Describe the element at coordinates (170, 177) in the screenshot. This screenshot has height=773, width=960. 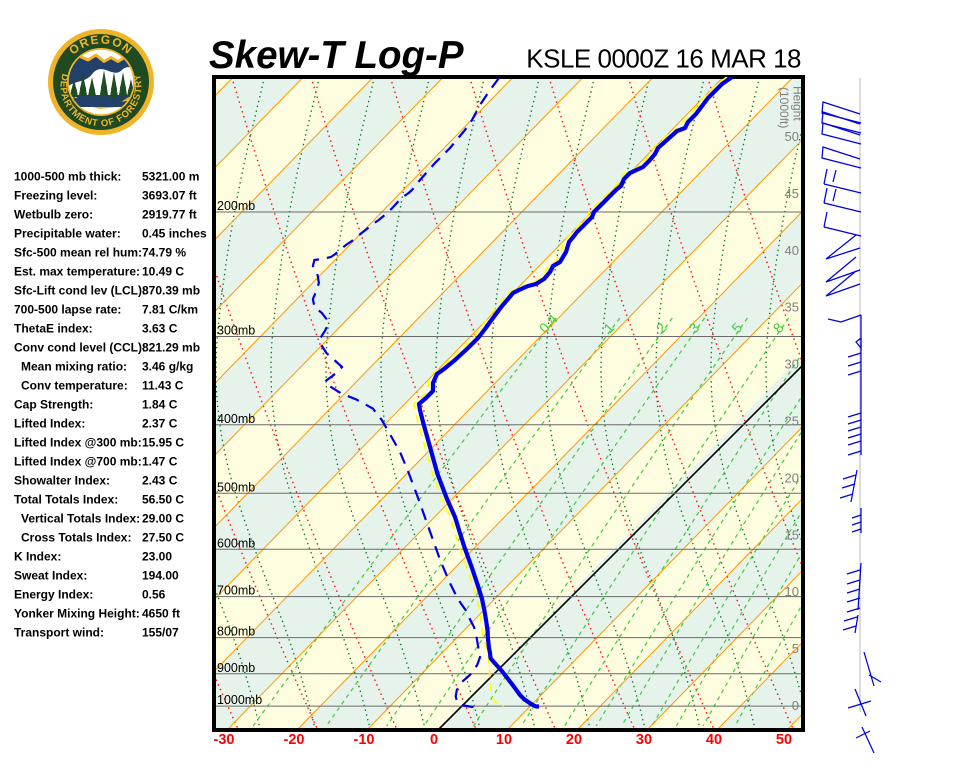
I see `svg-text: 5321.00 m` at that location.